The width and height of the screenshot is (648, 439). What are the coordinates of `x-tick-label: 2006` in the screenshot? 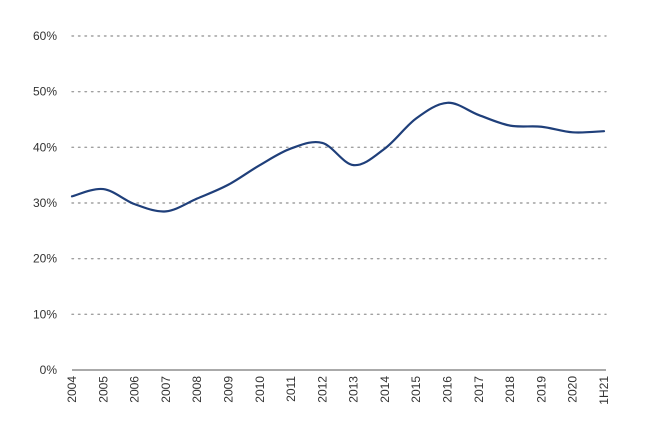 It's located at (135, 389).